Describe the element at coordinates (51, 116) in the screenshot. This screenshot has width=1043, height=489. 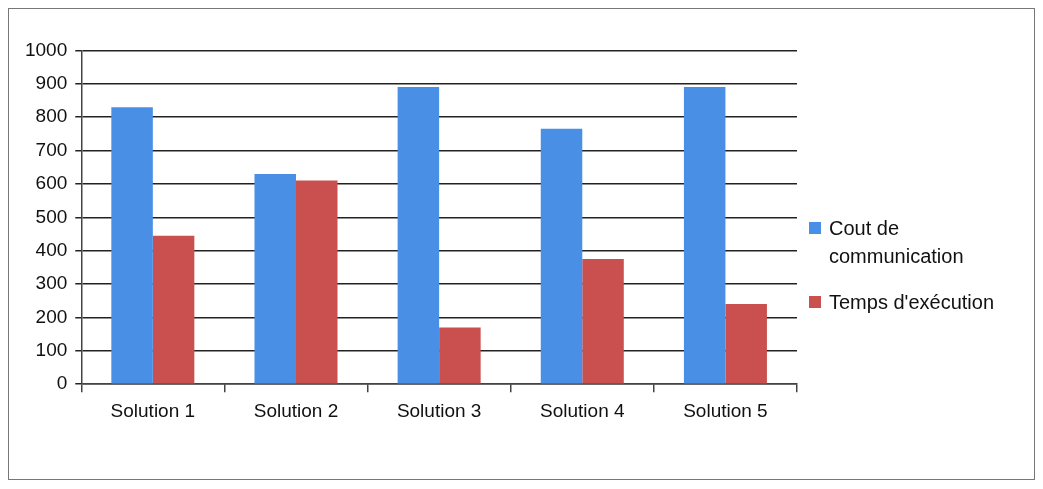
I see `y-tick-label: 800` at that location.